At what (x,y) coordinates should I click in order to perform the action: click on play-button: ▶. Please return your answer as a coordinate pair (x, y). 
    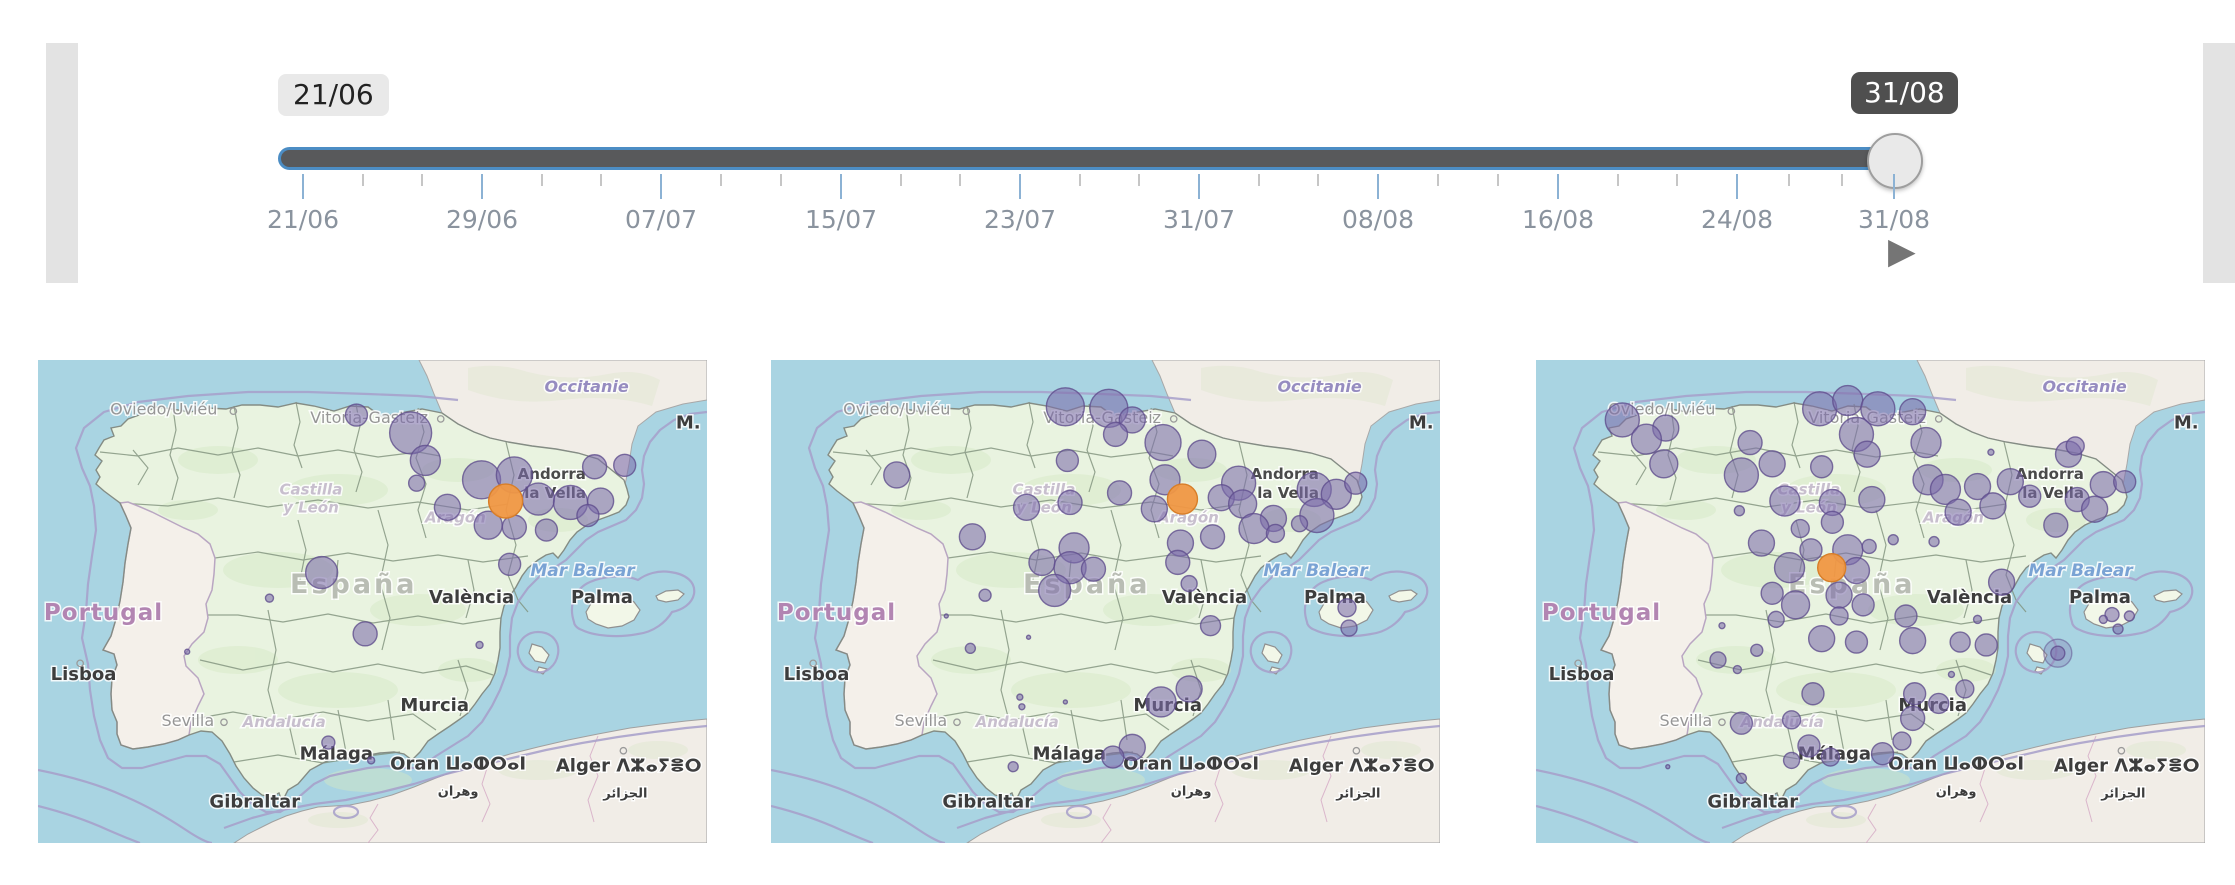
    Looking at the image, I should click on (1908, 251).